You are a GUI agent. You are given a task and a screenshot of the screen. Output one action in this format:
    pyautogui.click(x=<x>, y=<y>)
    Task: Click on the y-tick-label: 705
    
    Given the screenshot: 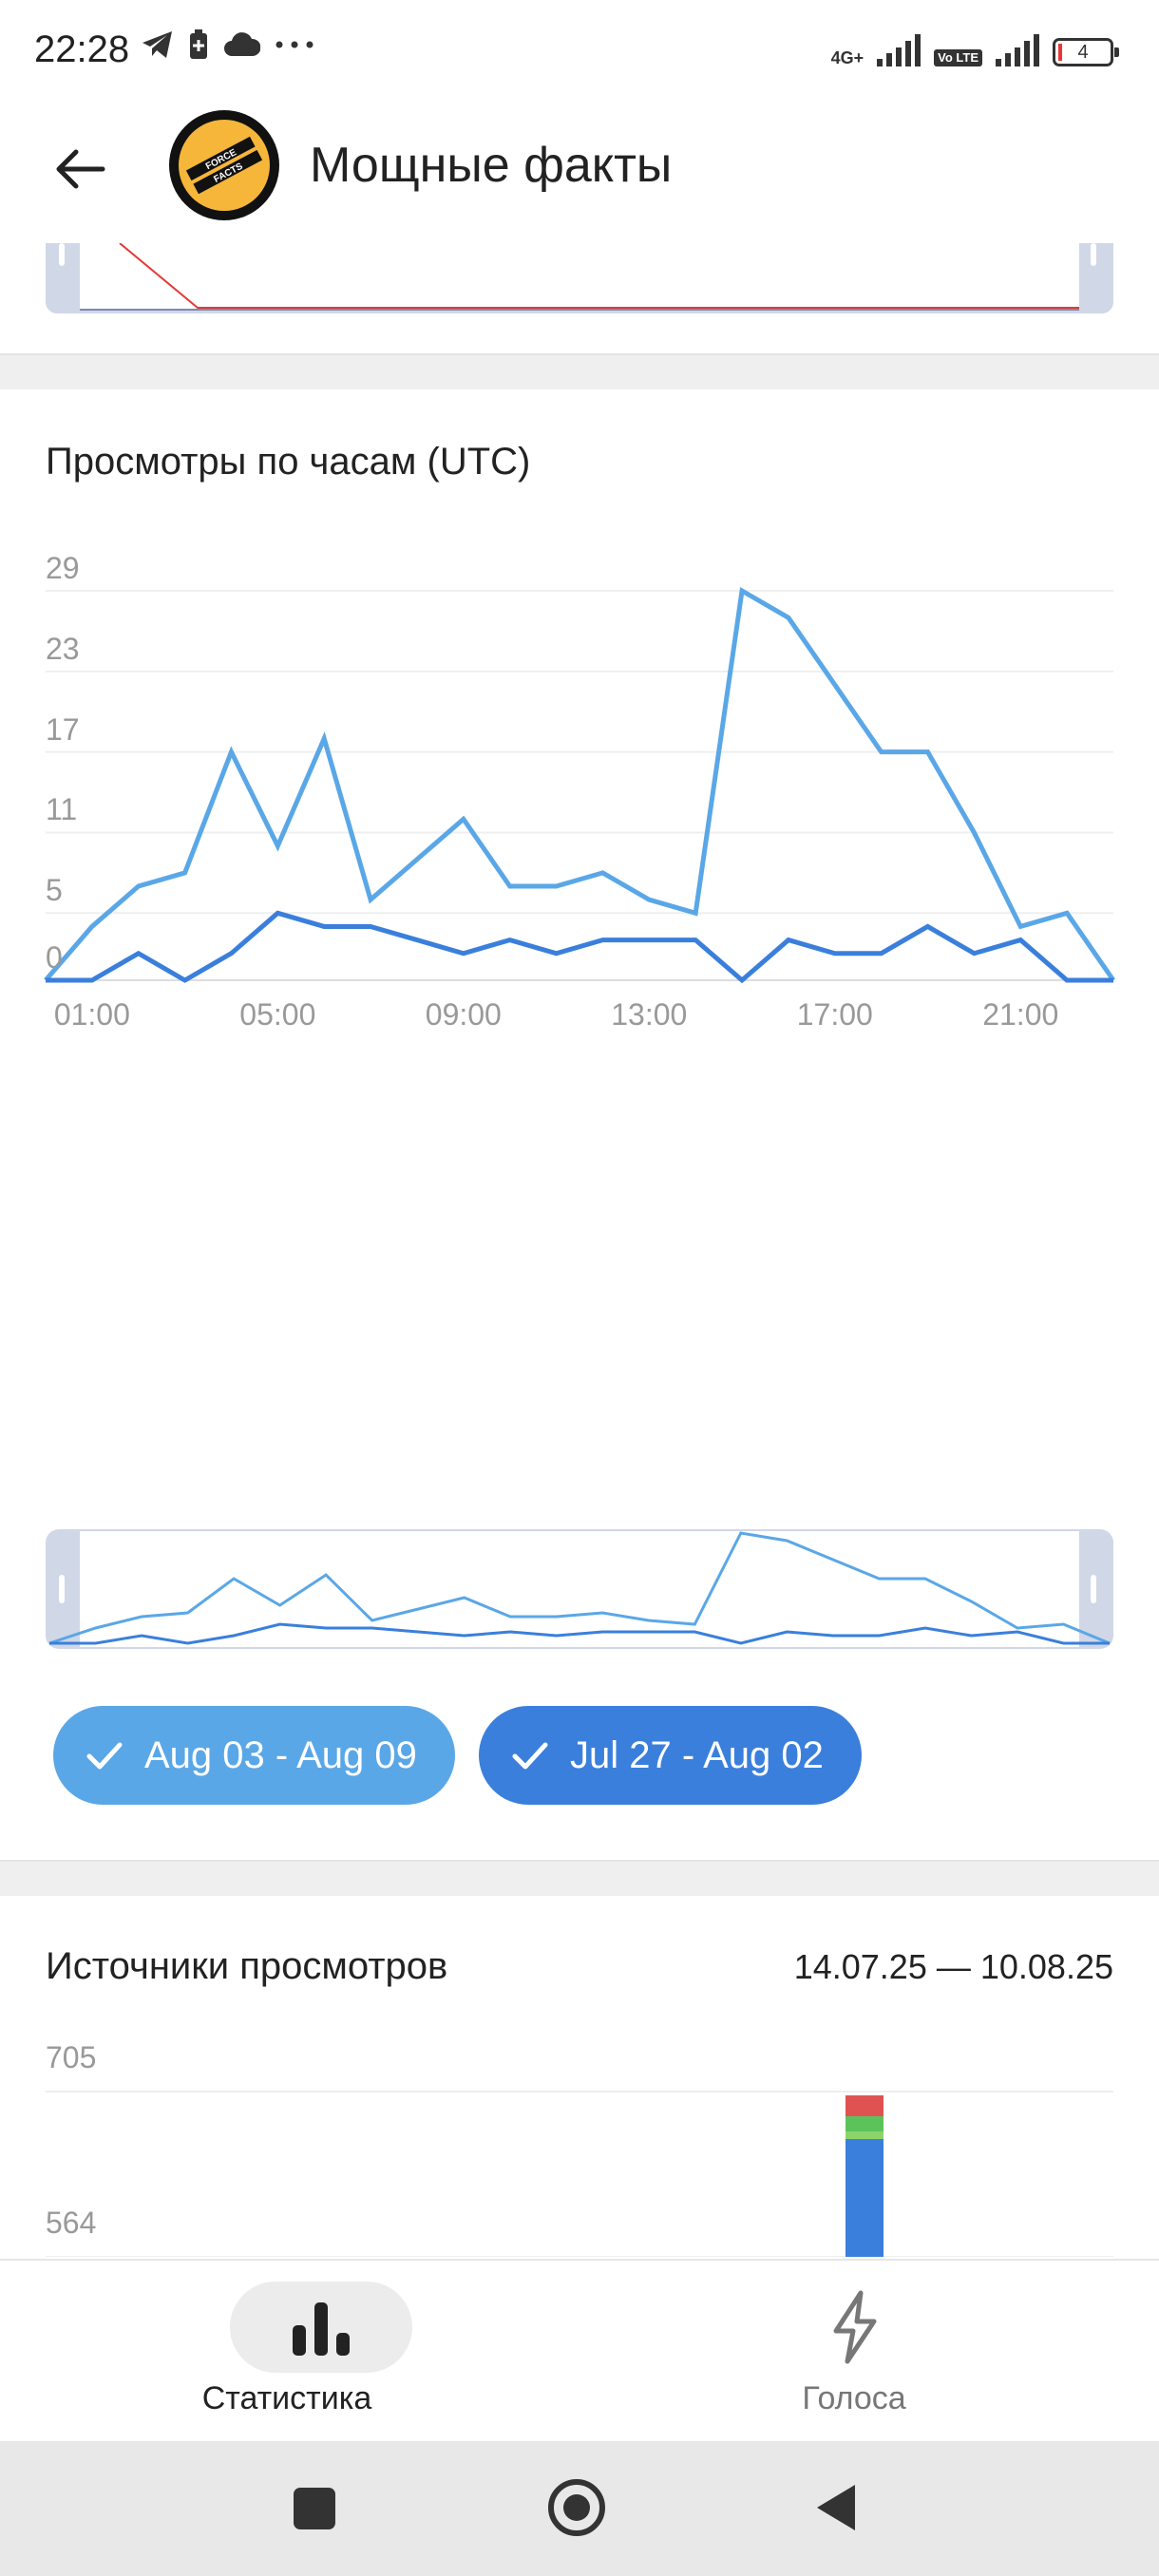 What is the action you would take?
    pyautogui.click(x=71, y=2057)
    